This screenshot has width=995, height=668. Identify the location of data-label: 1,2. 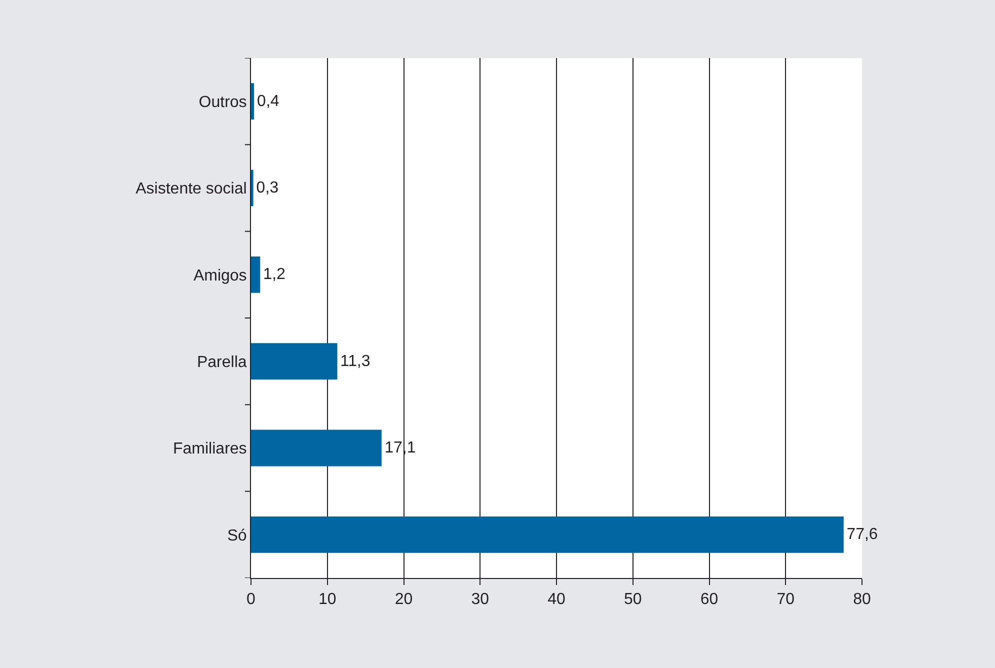
(274, 275).